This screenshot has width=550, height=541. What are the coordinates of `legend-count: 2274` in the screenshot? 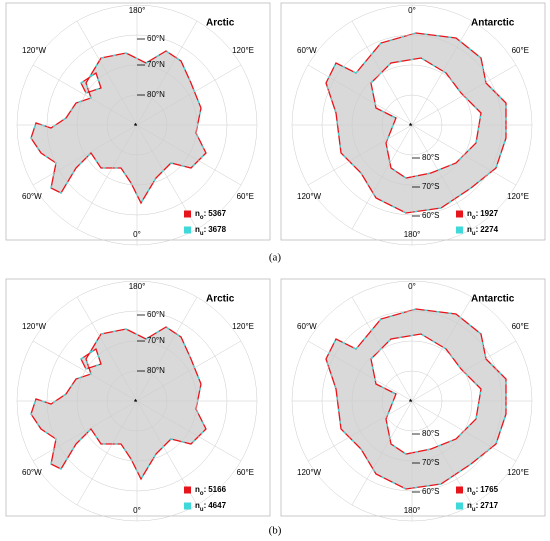 It's located at (489, 229).